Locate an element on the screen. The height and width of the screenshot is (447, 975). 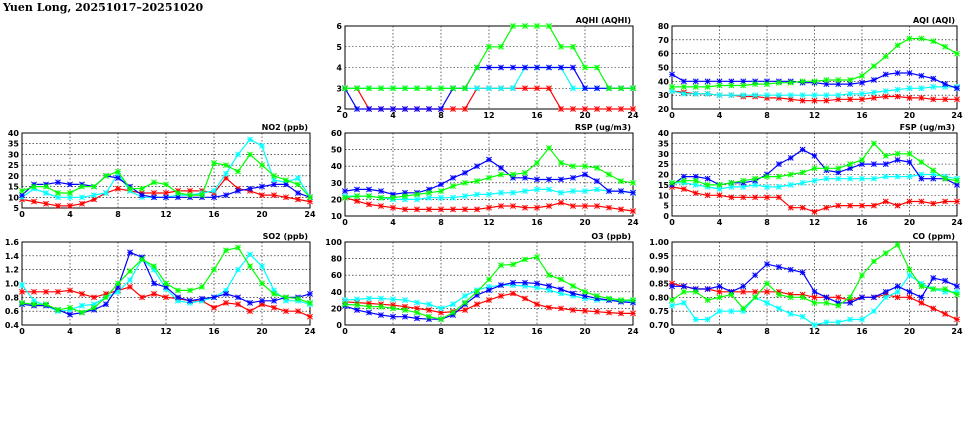
chart-title: AQHI (AQHI) is located at coordinates (603, 20).